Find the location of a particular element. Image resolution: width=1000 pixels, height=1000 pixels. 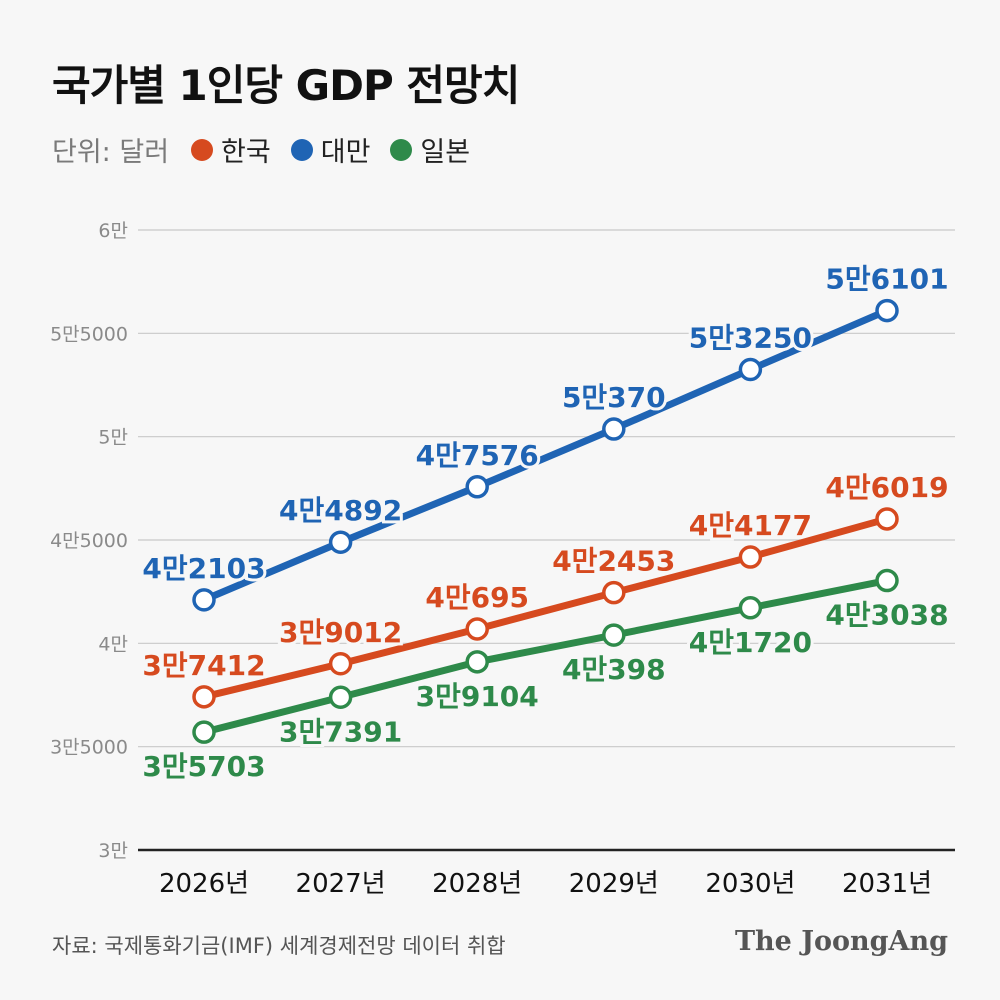

legend-dot-korea is located at coordinates (202, 149).